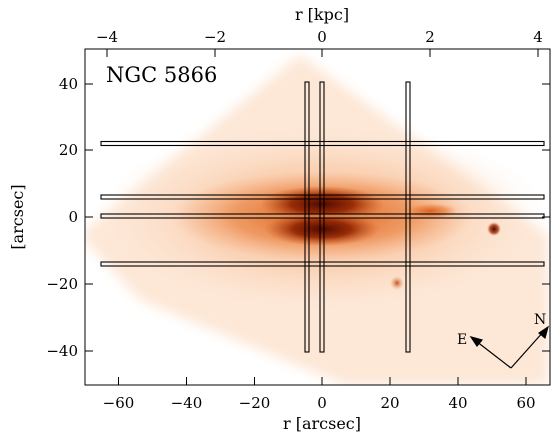 The height and width of the screenshot is (436, 555). I want to click on y-tick-label: −40, so click(62, 351).